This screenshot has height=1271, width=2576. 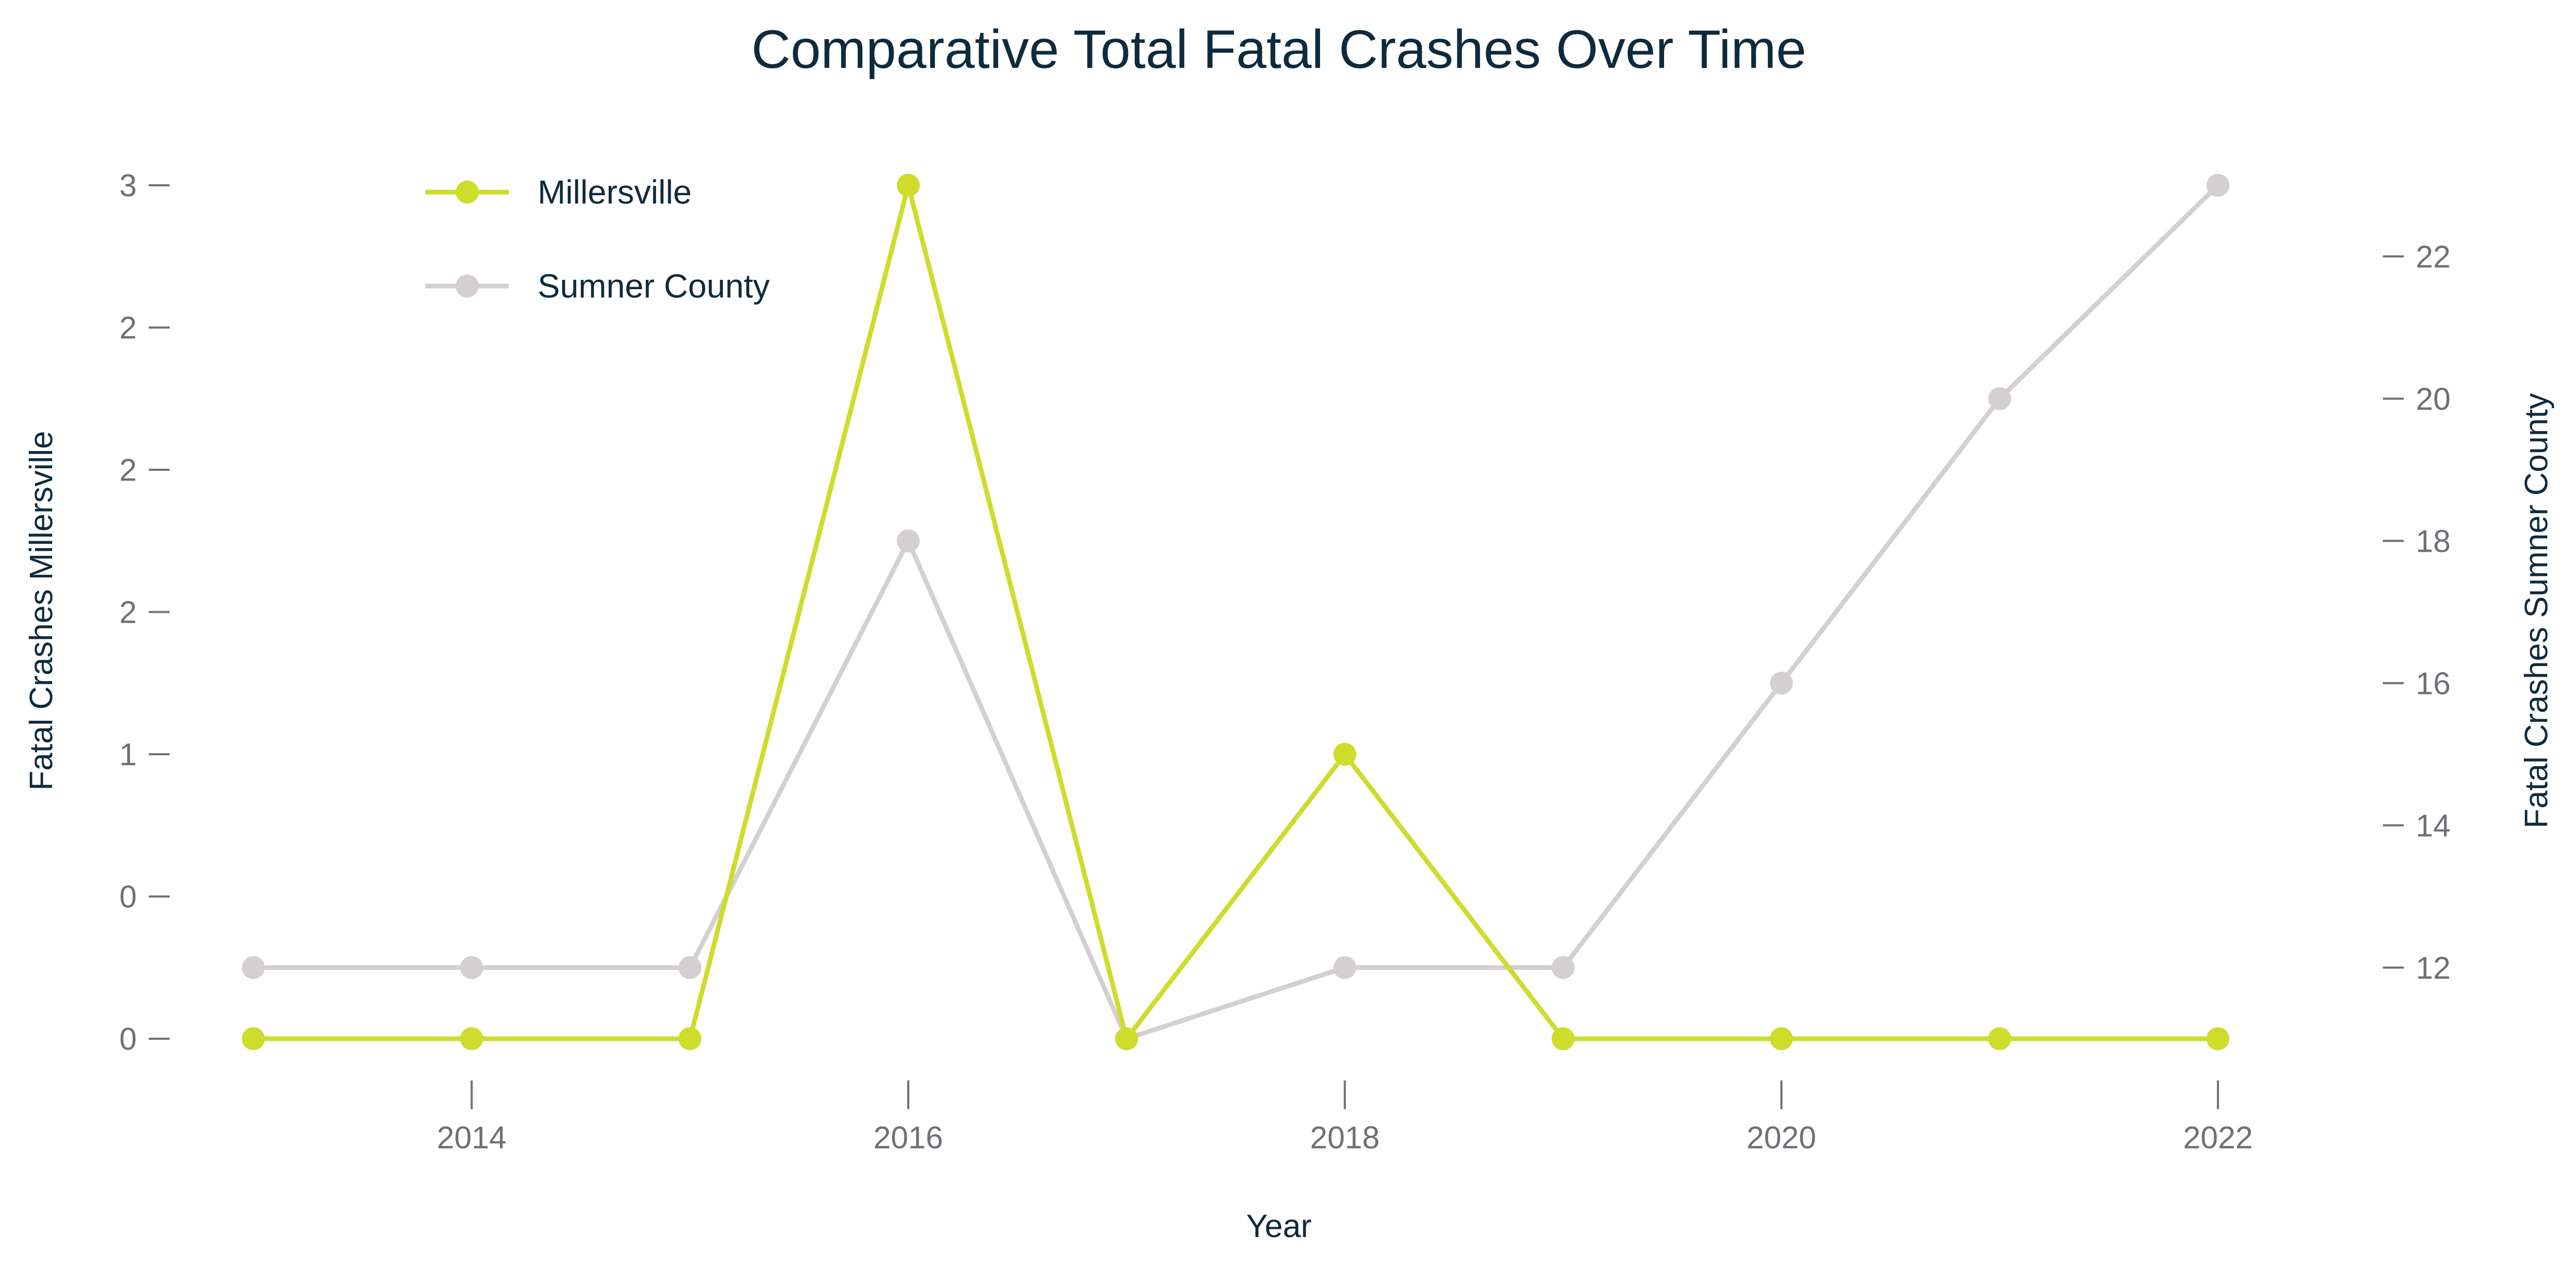 What do you see at coordinates (2433, 542) in the screenshot?
I see `y-right-tick-label: 18` at bounding box center [2433, 542].